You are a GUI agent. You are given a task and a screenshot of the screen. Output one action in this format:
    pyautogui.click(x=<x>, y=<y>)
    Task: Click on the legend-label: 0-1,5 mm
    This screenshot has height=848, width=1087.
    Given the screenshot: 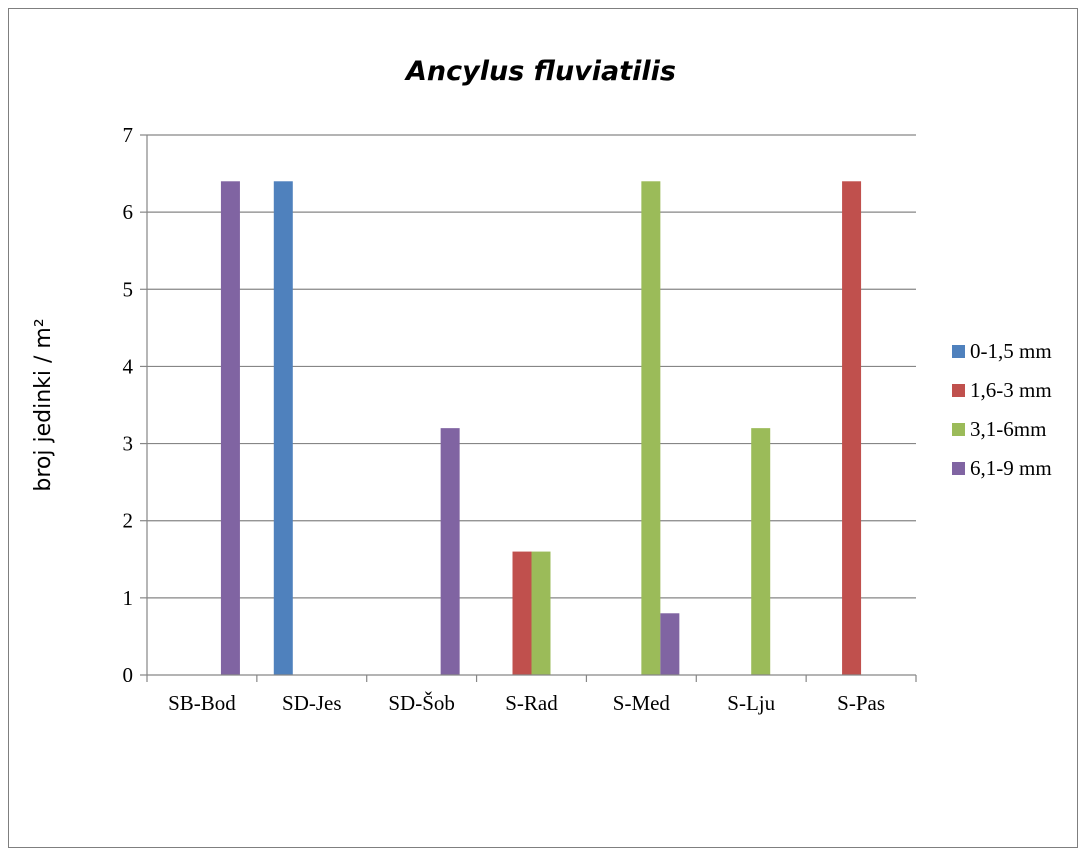 What is the action you would take?
    pyautogui.click(x=1011, y=351)
    